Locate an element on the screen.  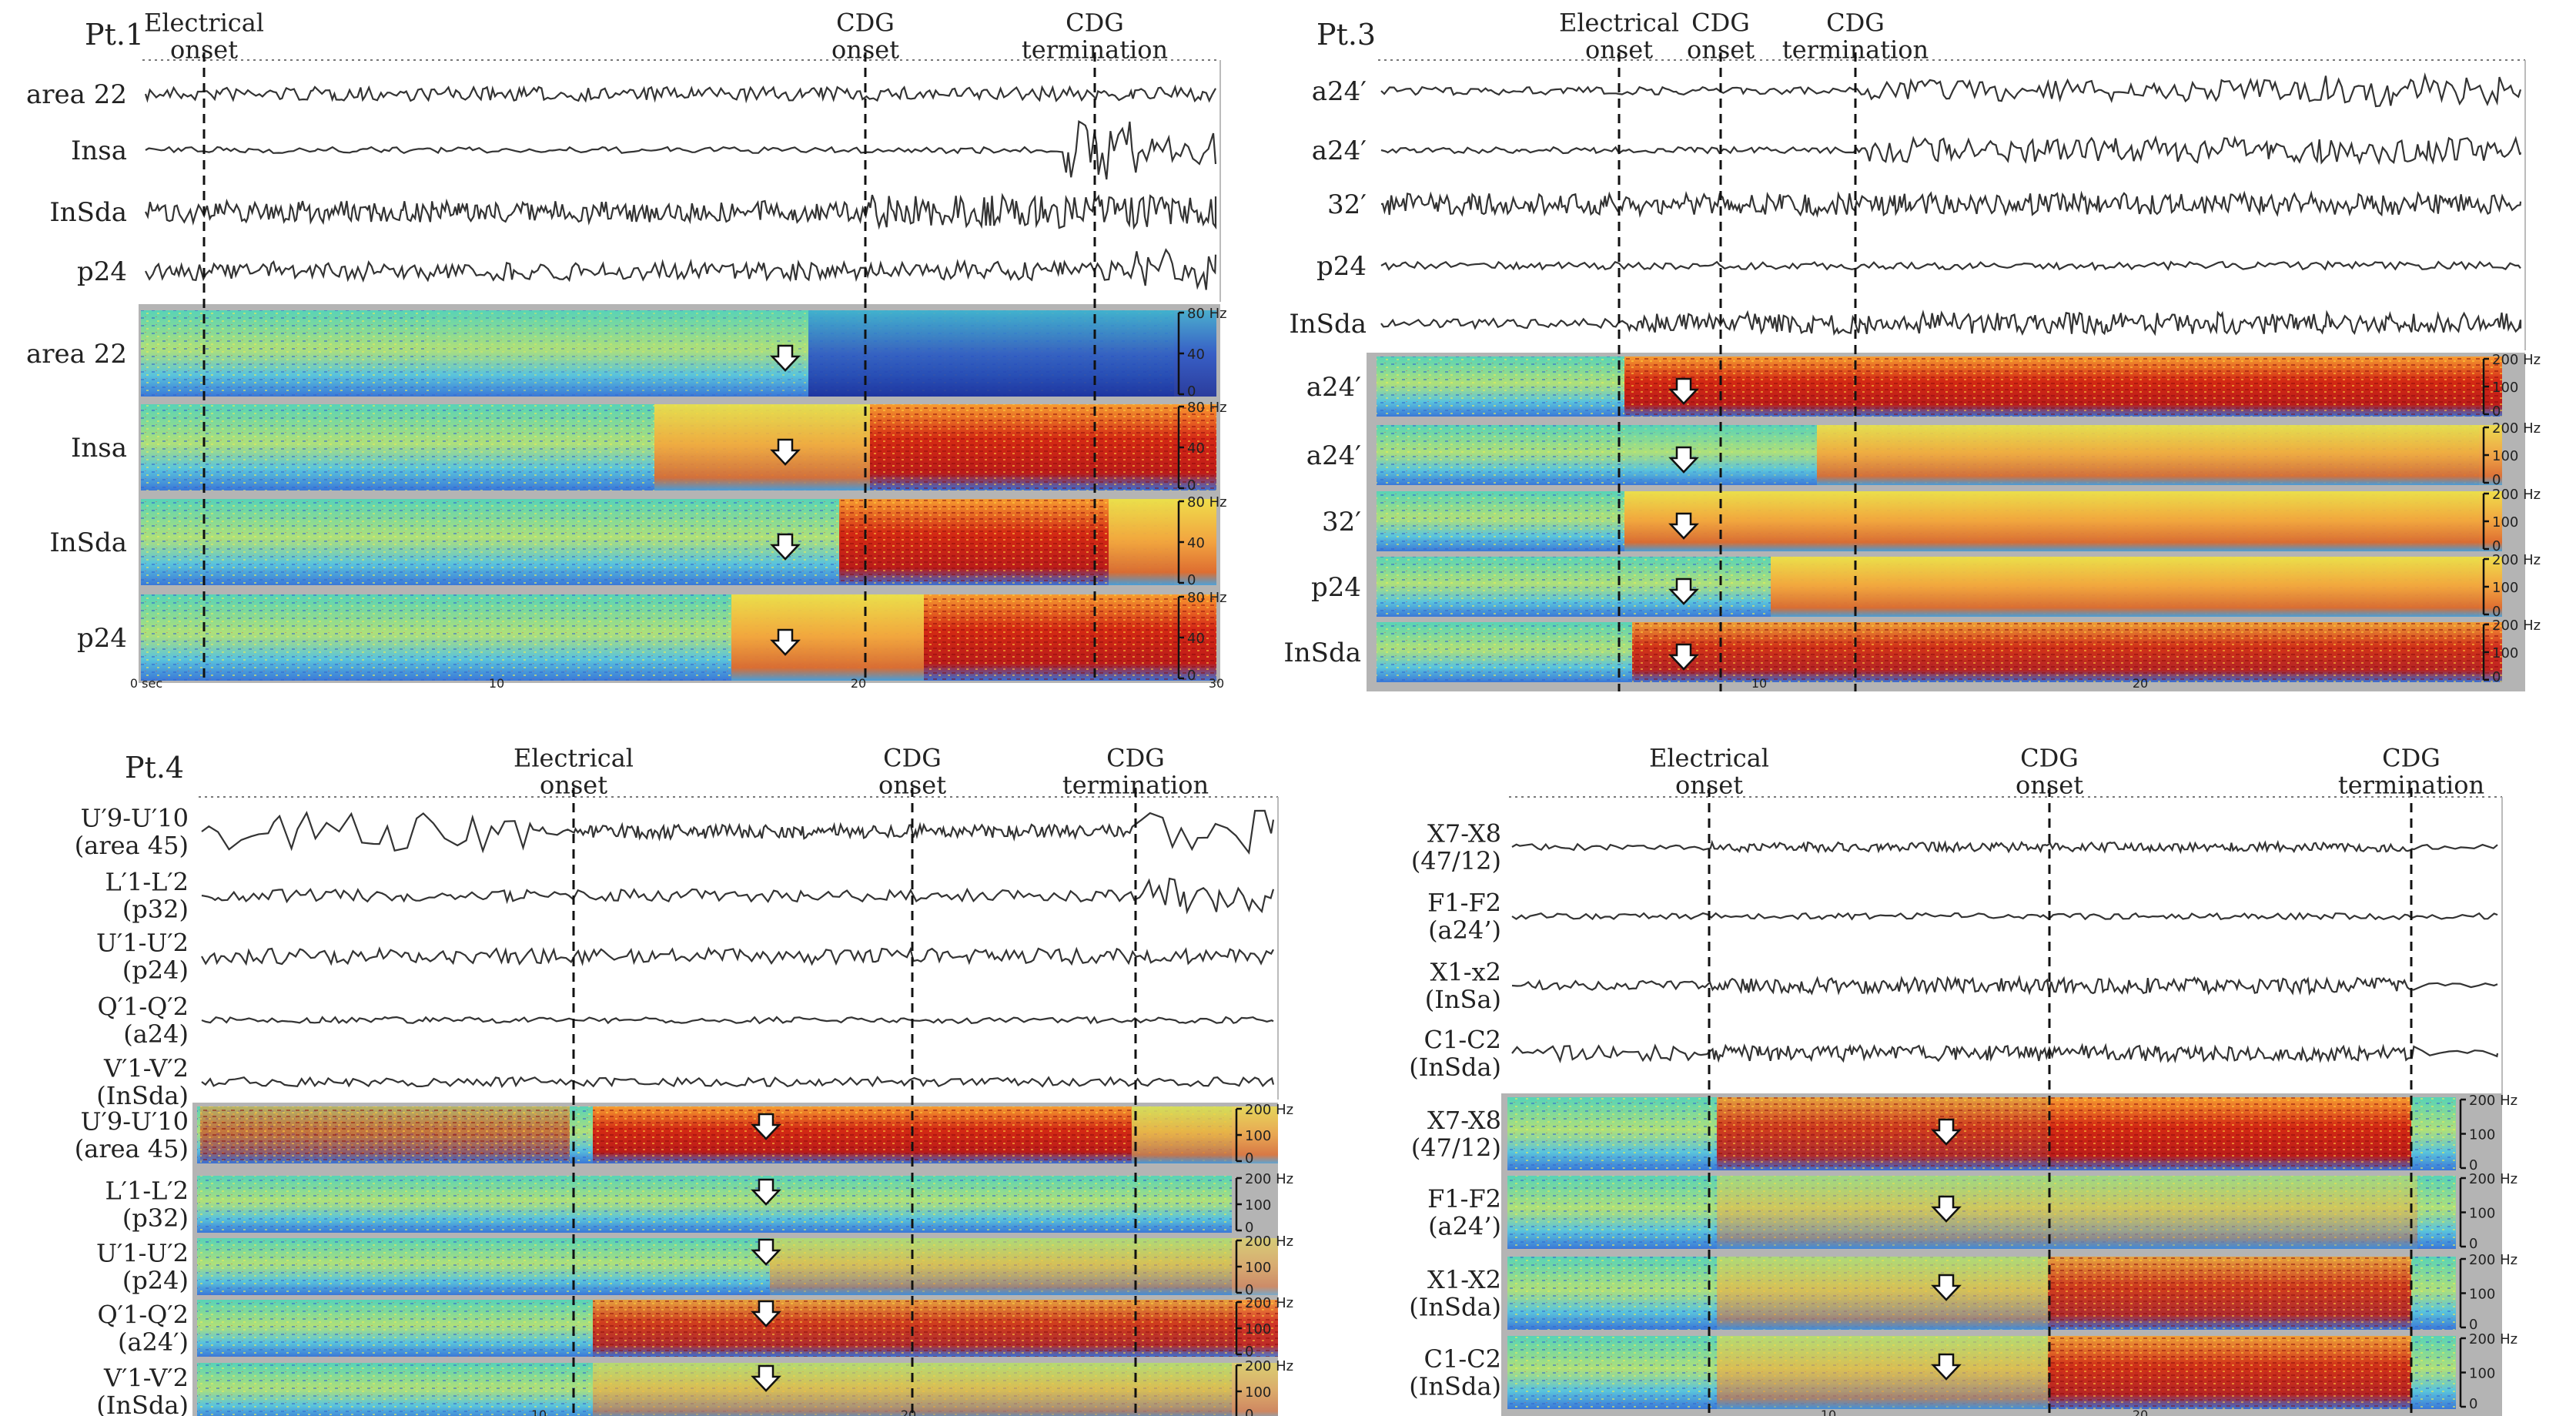
spectrogram-label: Q′1-Q′2 (a24′) is located at coordinates (143, 1329).